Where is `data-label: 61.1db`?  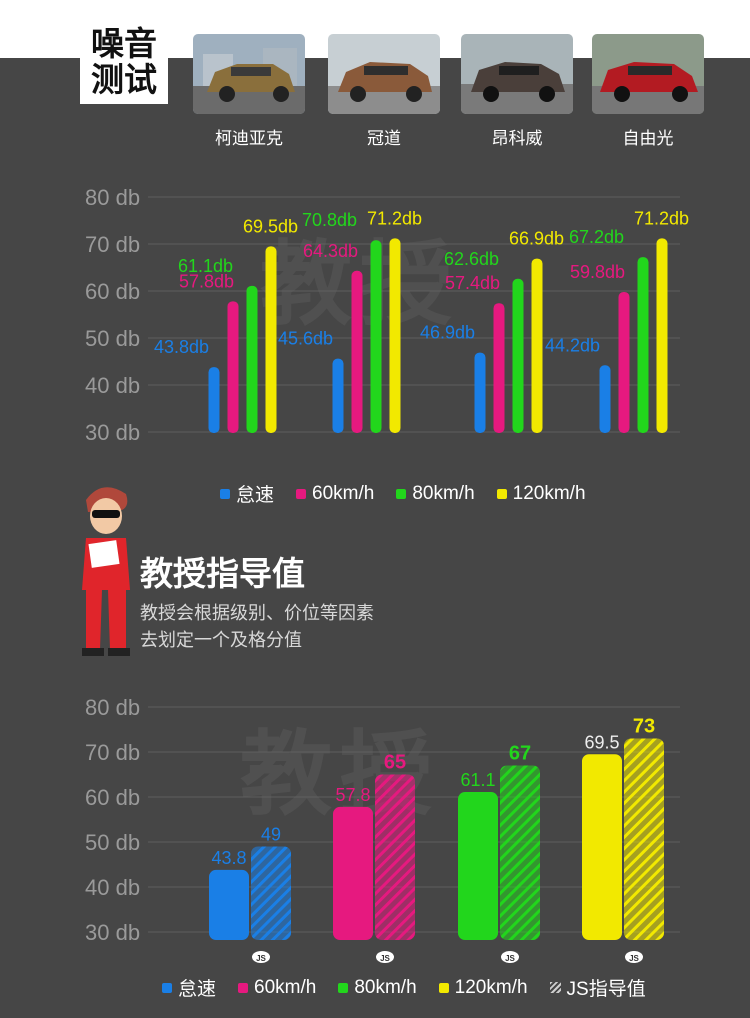 data-label: 61.1db is located at coordinates (205, 266).